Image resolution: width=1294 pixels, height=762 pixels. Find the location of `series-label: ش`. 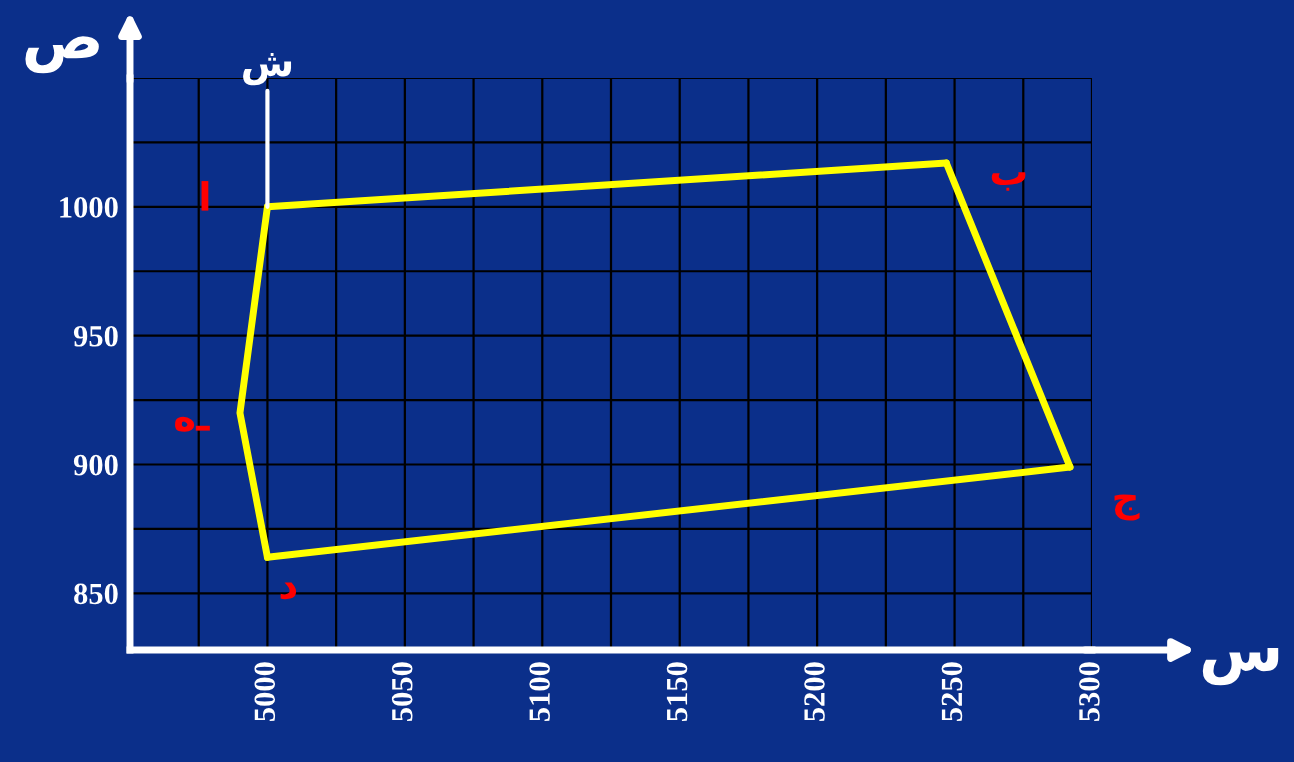

series-label: ش is located at coordinates (267, 69).